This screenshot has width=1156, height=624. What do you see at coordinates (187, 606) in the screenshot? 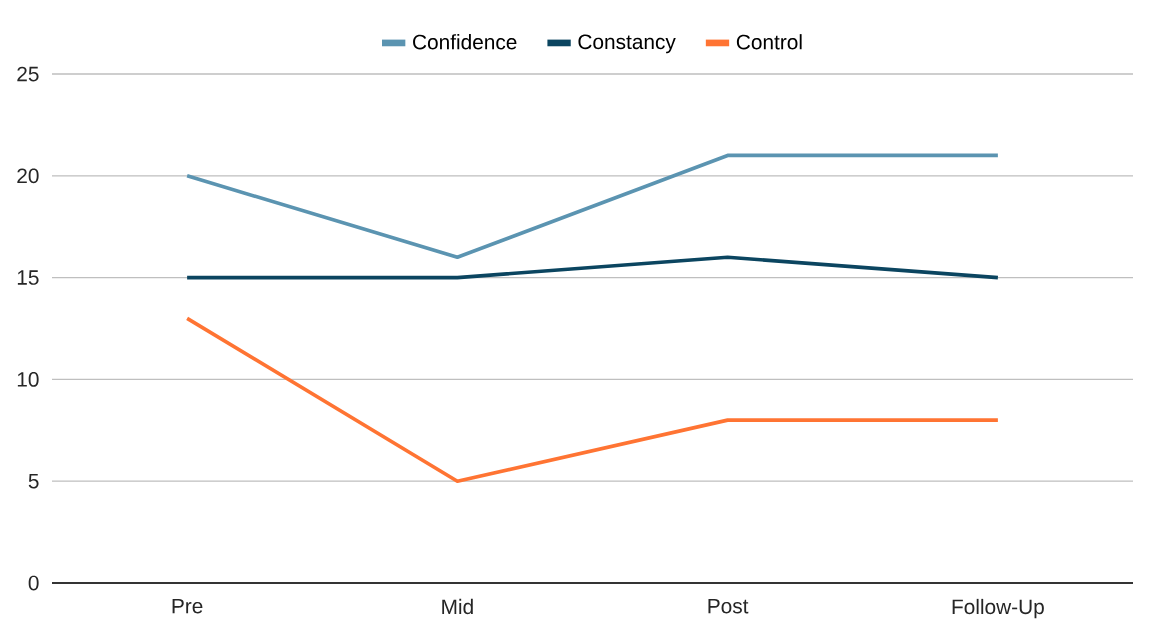
I see `x-tick-label: Pre` at bounding box center [187, 606].